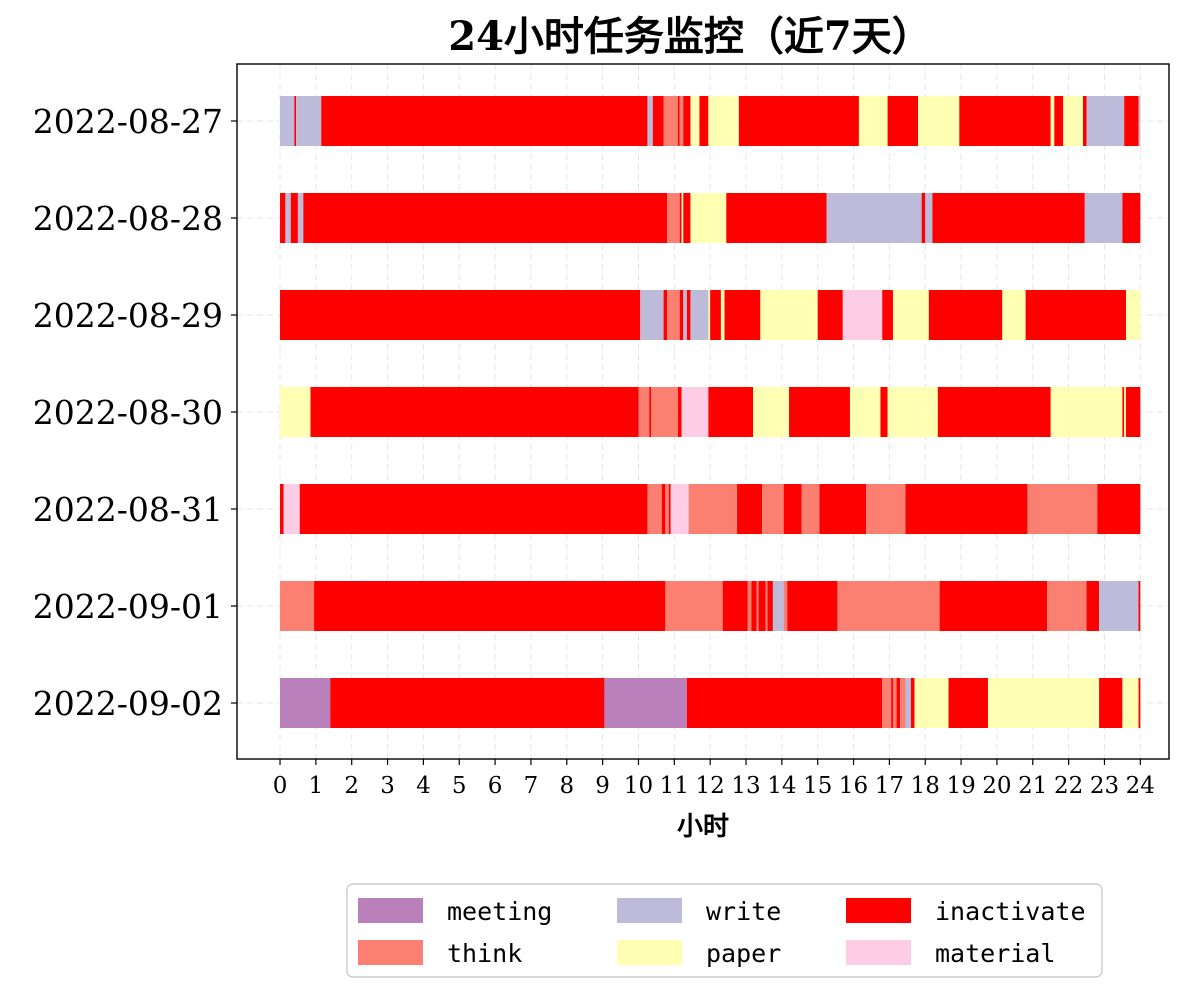 The height and width of the screenshot is (999, 1183). Describe the element at coordinates (743, 911) in the screenshot. I see `legend-label-write: write` at that location.